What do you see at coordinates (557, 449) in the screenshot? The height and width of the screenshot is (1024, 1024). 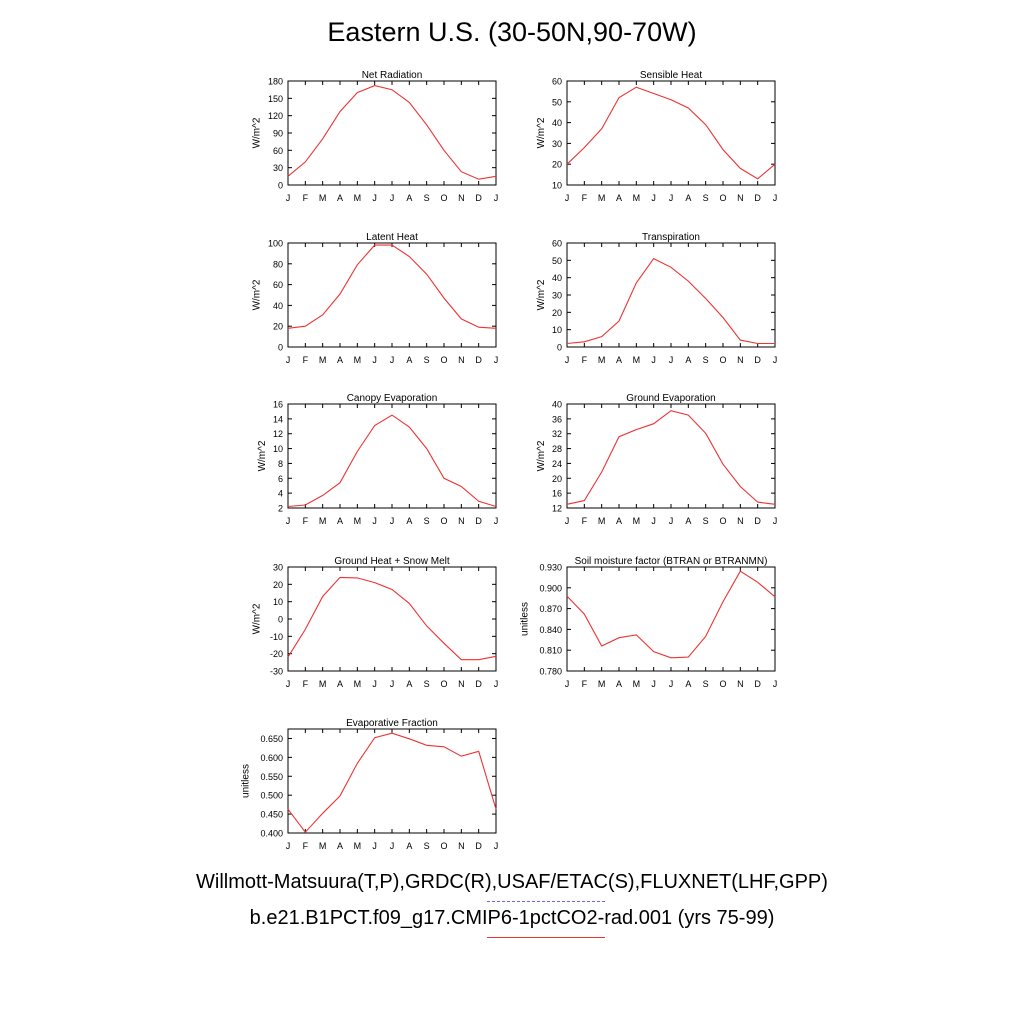 I see `y-tick-label: 28` at bounding box center [557, 449].